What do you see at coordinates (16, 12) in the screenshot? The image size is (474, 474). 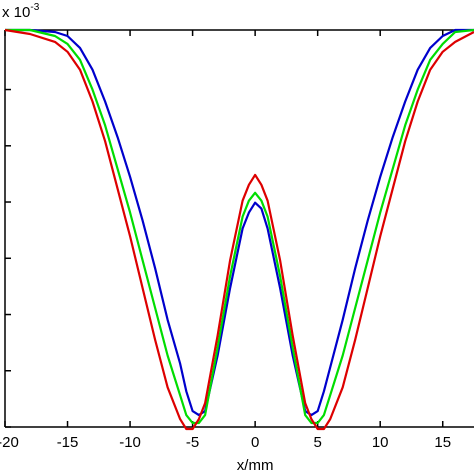 I see `y-axis-multiplier-base: x 10` at bounding box center [16, 12].